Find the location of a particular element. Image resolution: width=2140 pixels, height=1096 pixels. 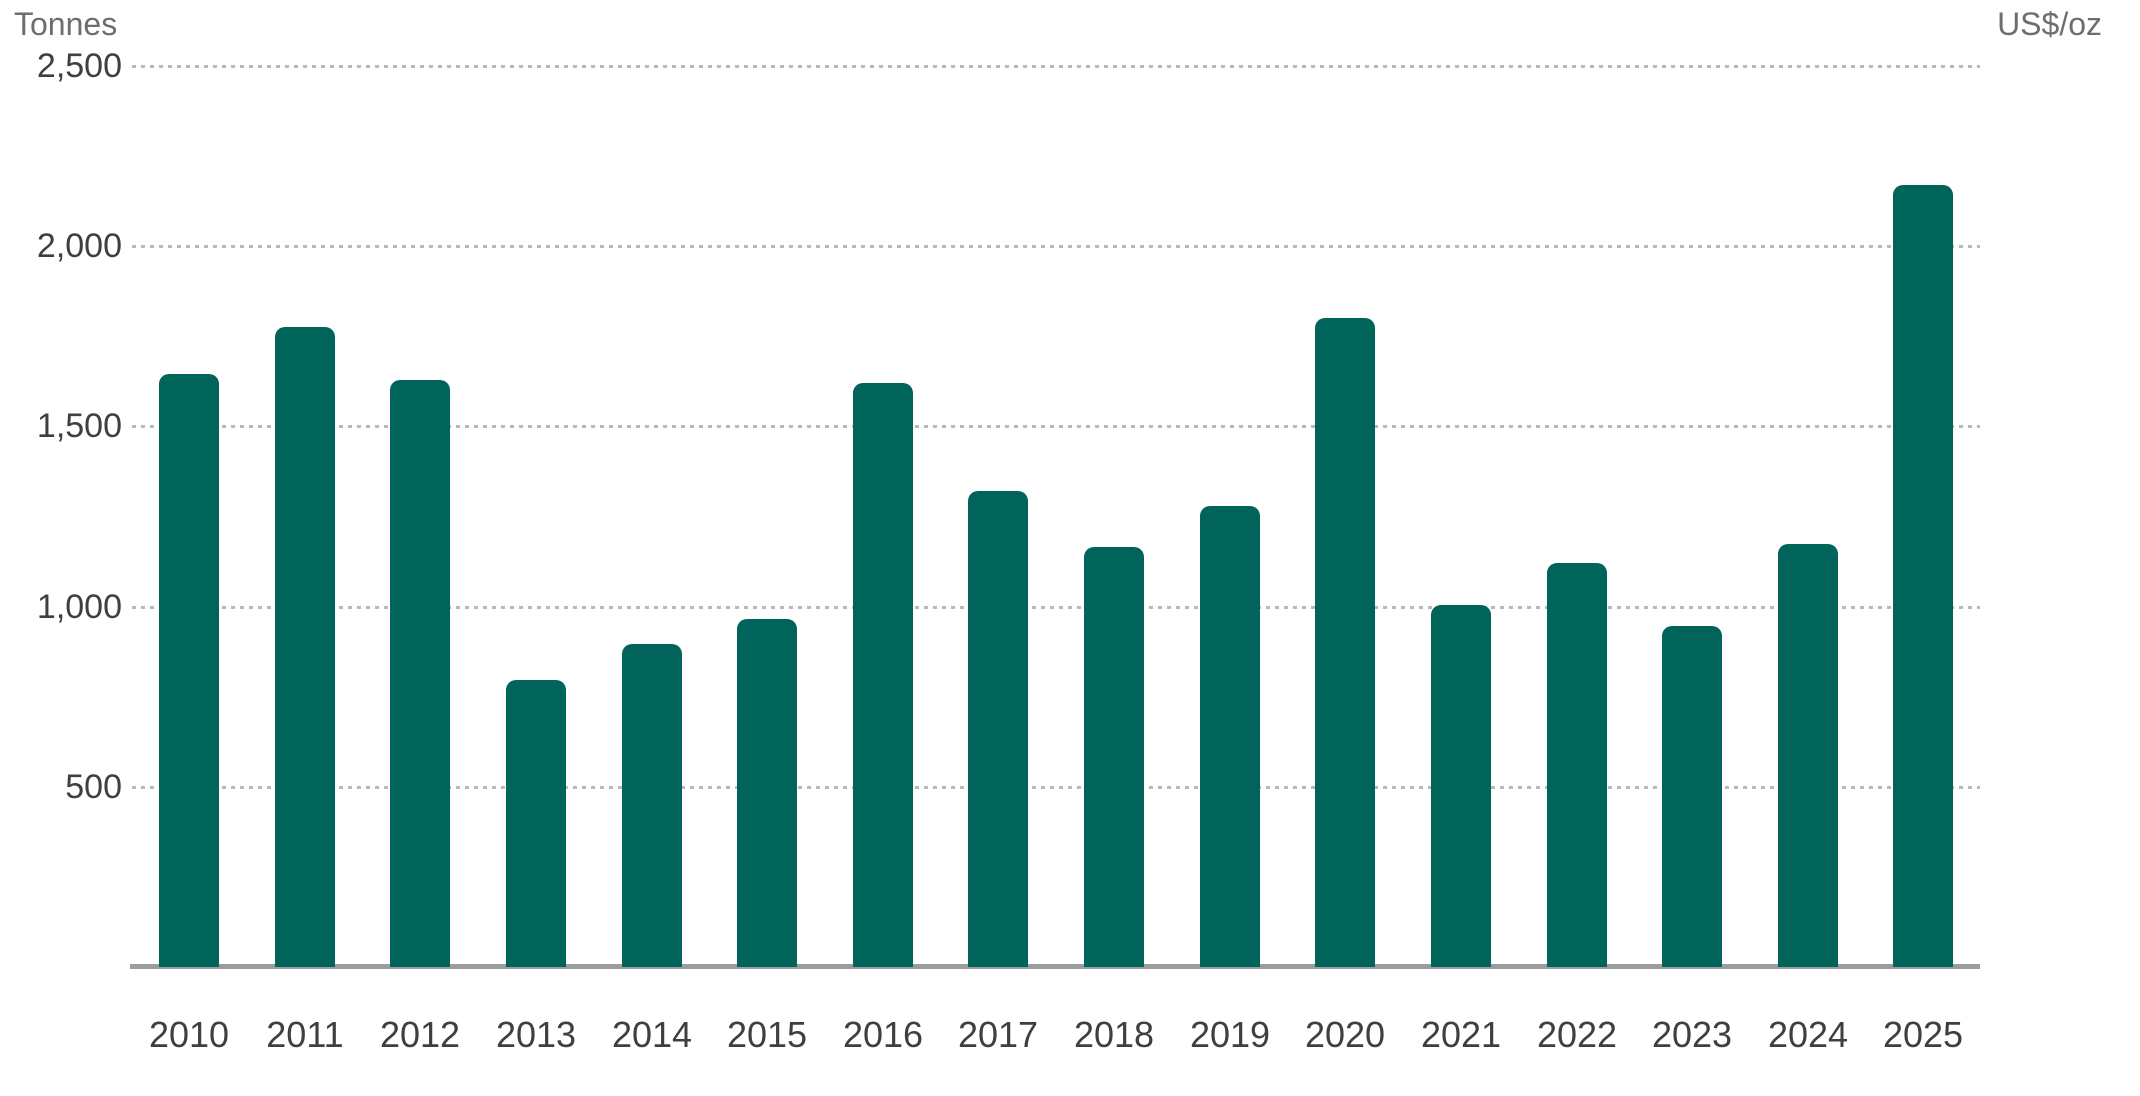

bar-2023 is located at coordinates (1692, 796).